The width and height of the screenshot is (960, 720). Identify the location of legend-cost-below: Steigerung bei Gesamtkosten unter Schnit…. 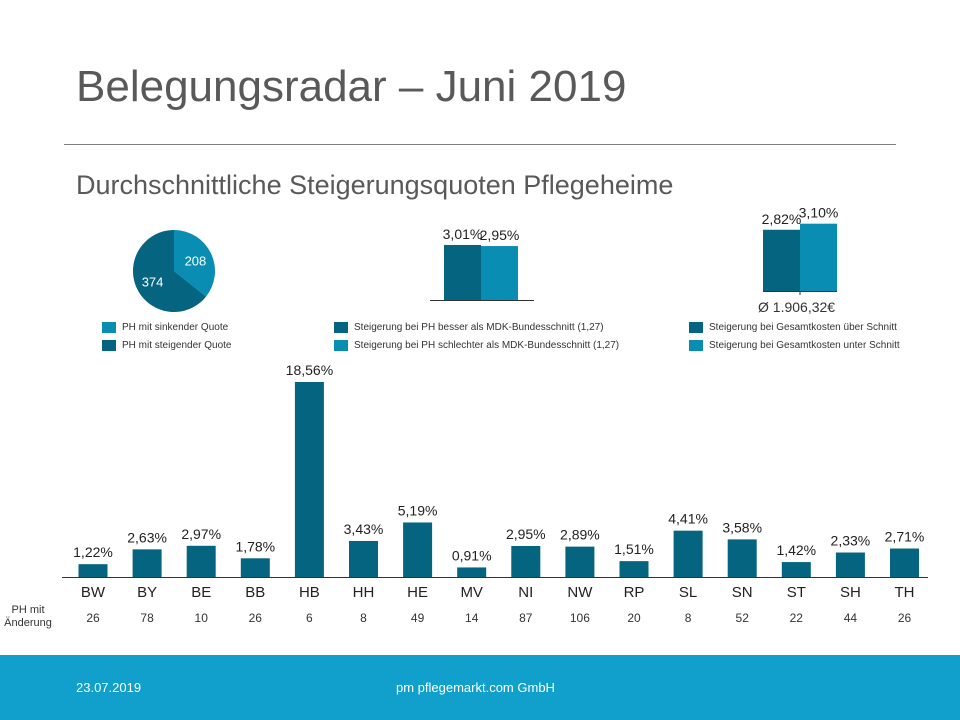
(794, 345).